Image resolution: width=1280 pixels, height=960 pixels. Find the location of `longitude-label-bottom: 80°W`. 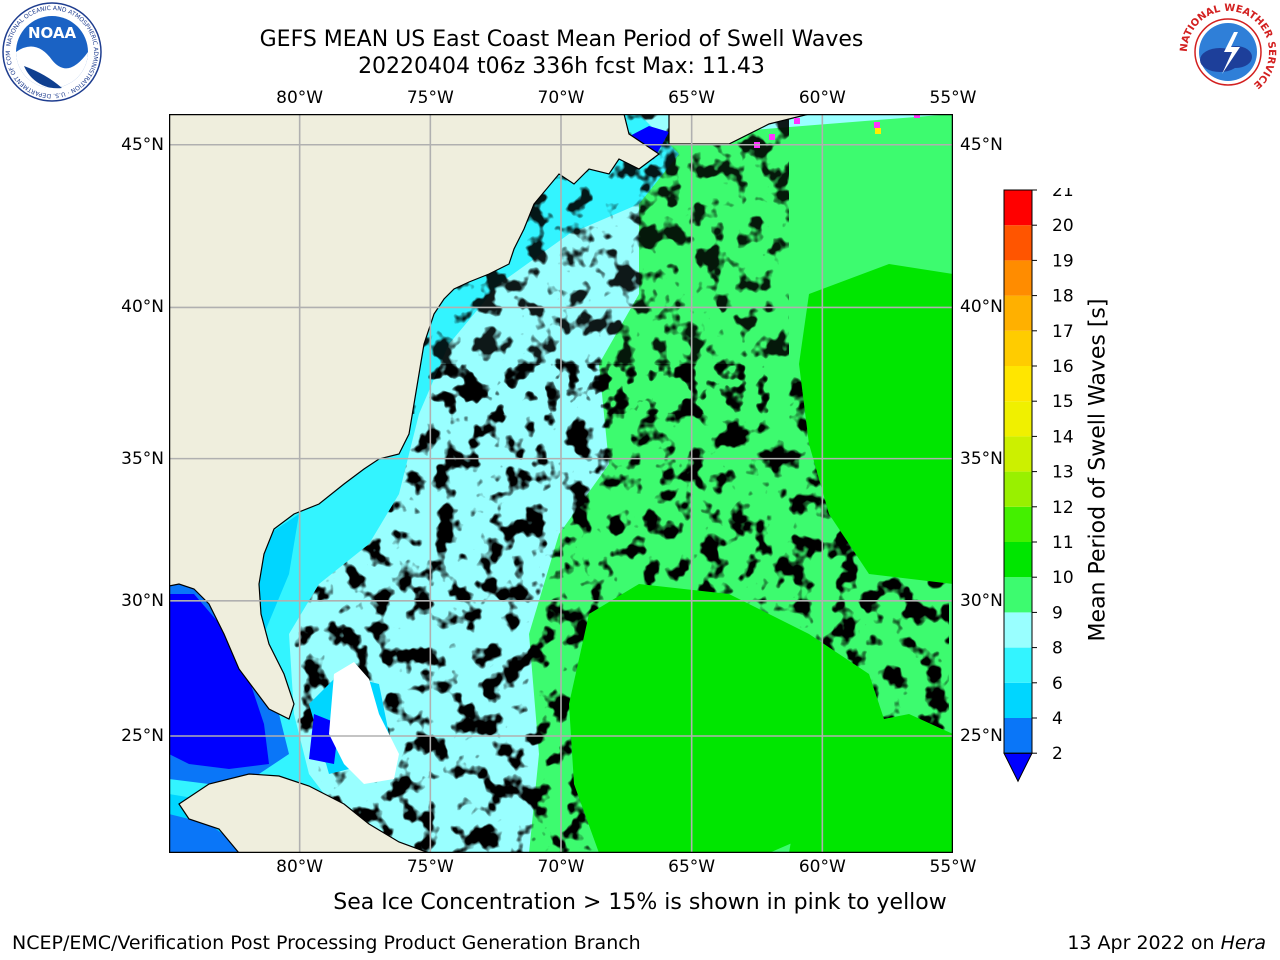

longitude-label-bottom: 80°W is located at coordinates (300, 867).